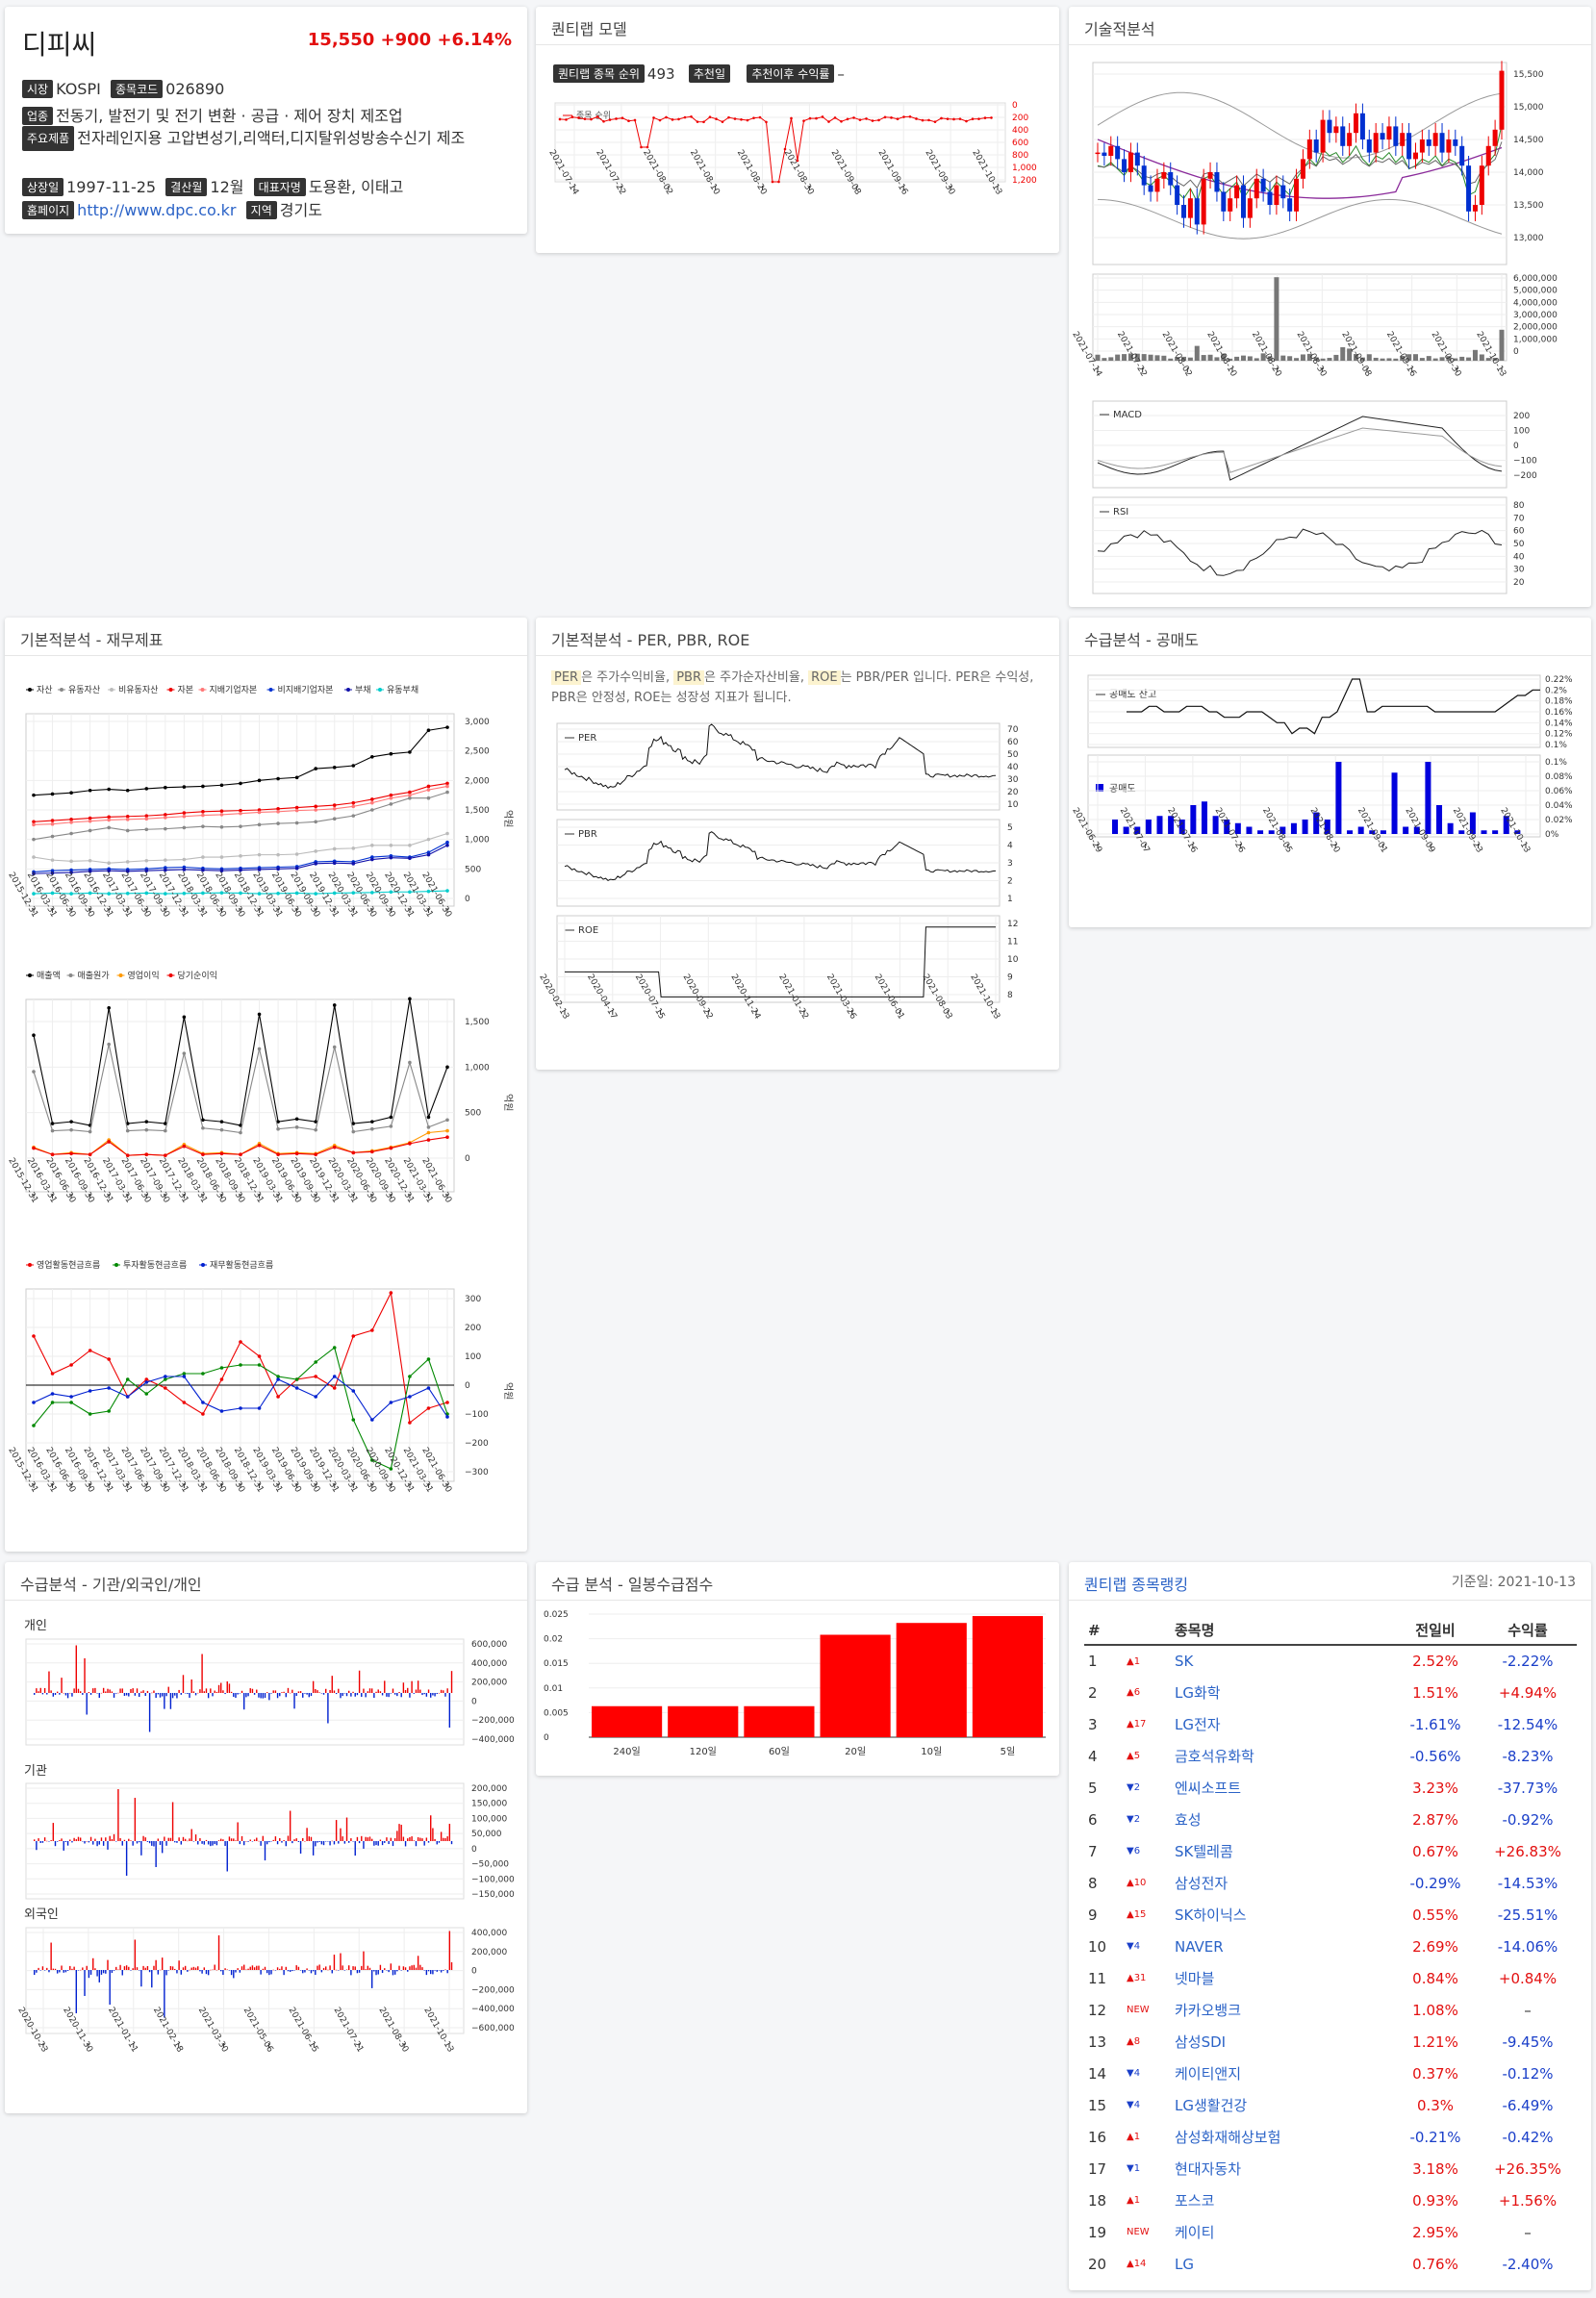 Image resolution: width=1596 pixels, height=2298 pixels. I want to click on ranking-row: 12 NEW 카카오뱅크 1.08% –, so click(1330, 2010).